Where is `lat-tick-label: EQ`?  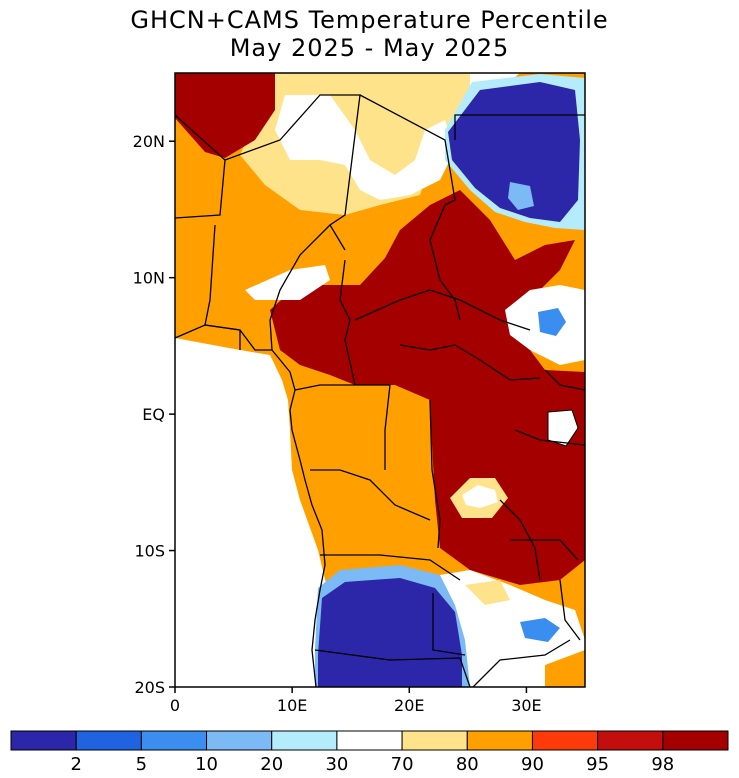 lat-tick-label: EQ is located at coordinates (153, 414).